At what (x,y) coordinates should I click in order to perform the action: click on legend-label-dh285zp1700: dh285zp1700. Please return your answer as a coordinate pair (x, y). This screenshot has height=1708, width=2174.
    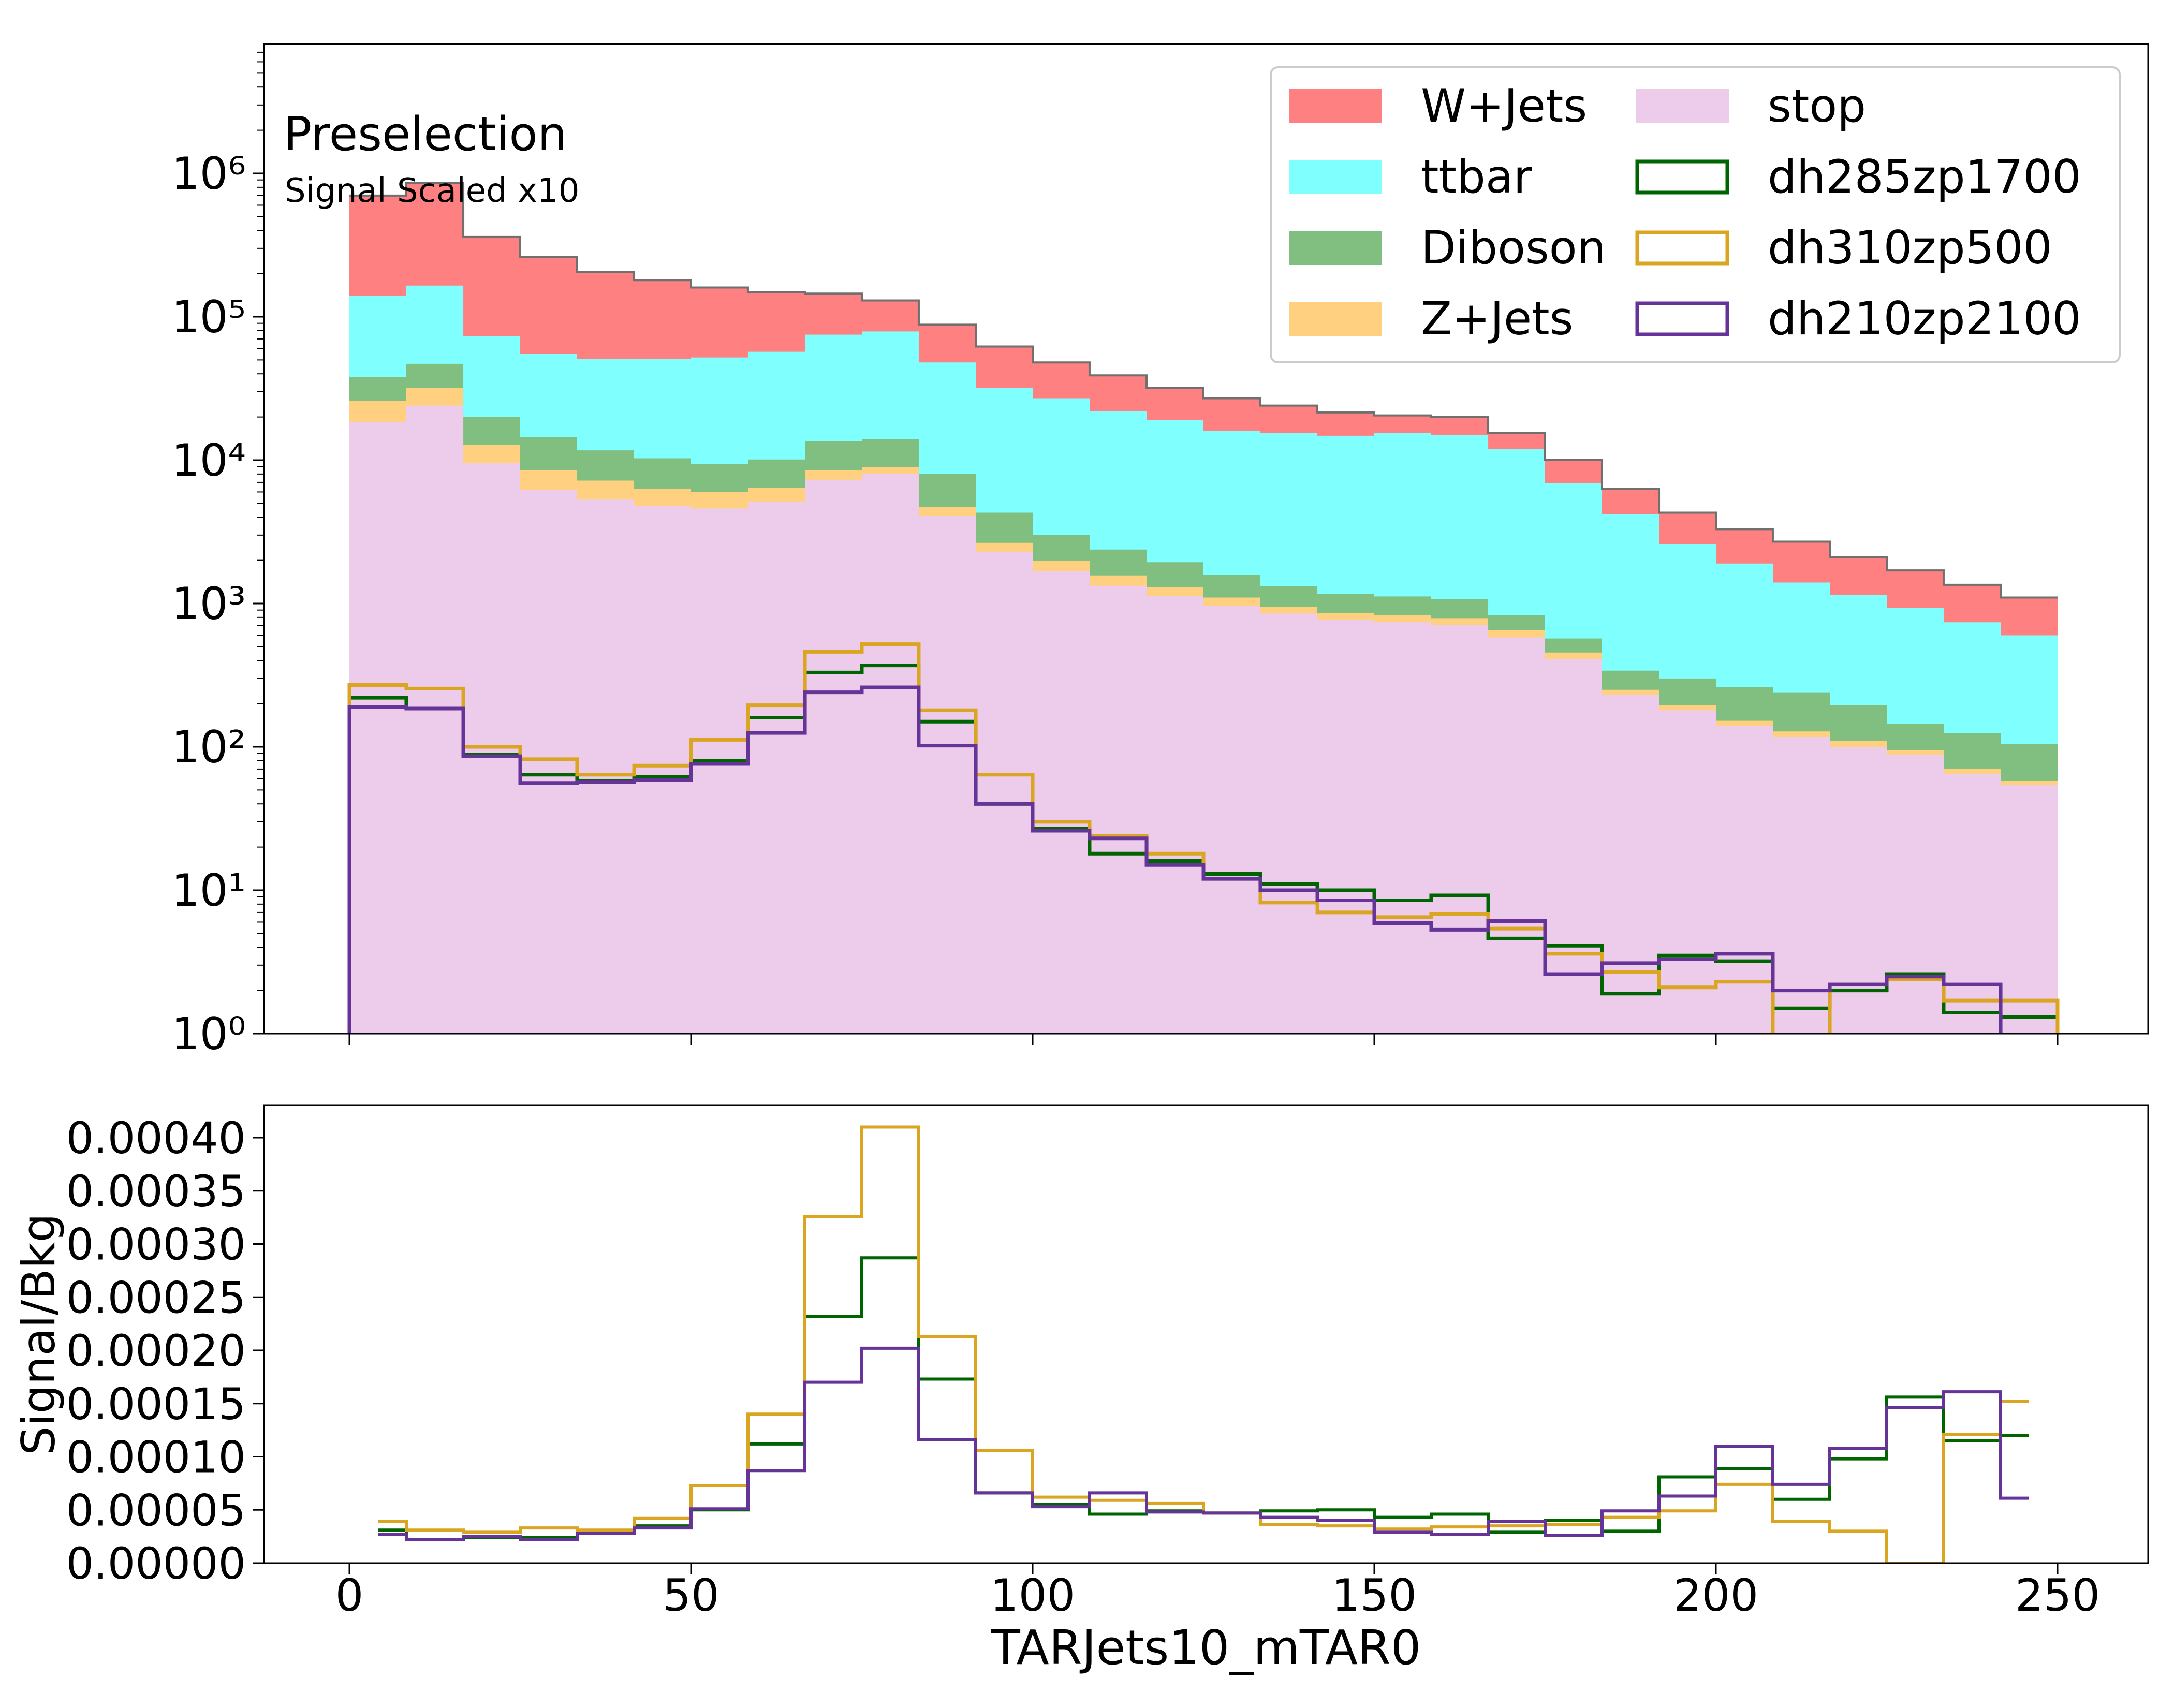
    Looking at the image, I should click on (1924, 176).